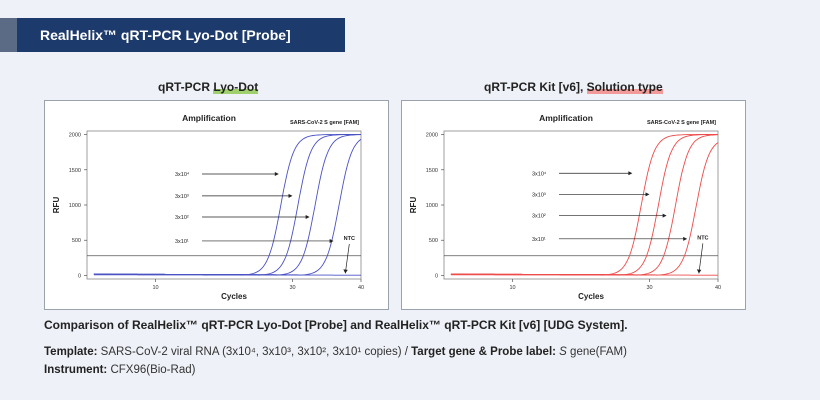 The width and height of the screenshot is (820, 400). What do you see at coordinates (596, 352) in the screenshot?
I see `gene-text: gene(FAM)` at bounding box center [596, 352].